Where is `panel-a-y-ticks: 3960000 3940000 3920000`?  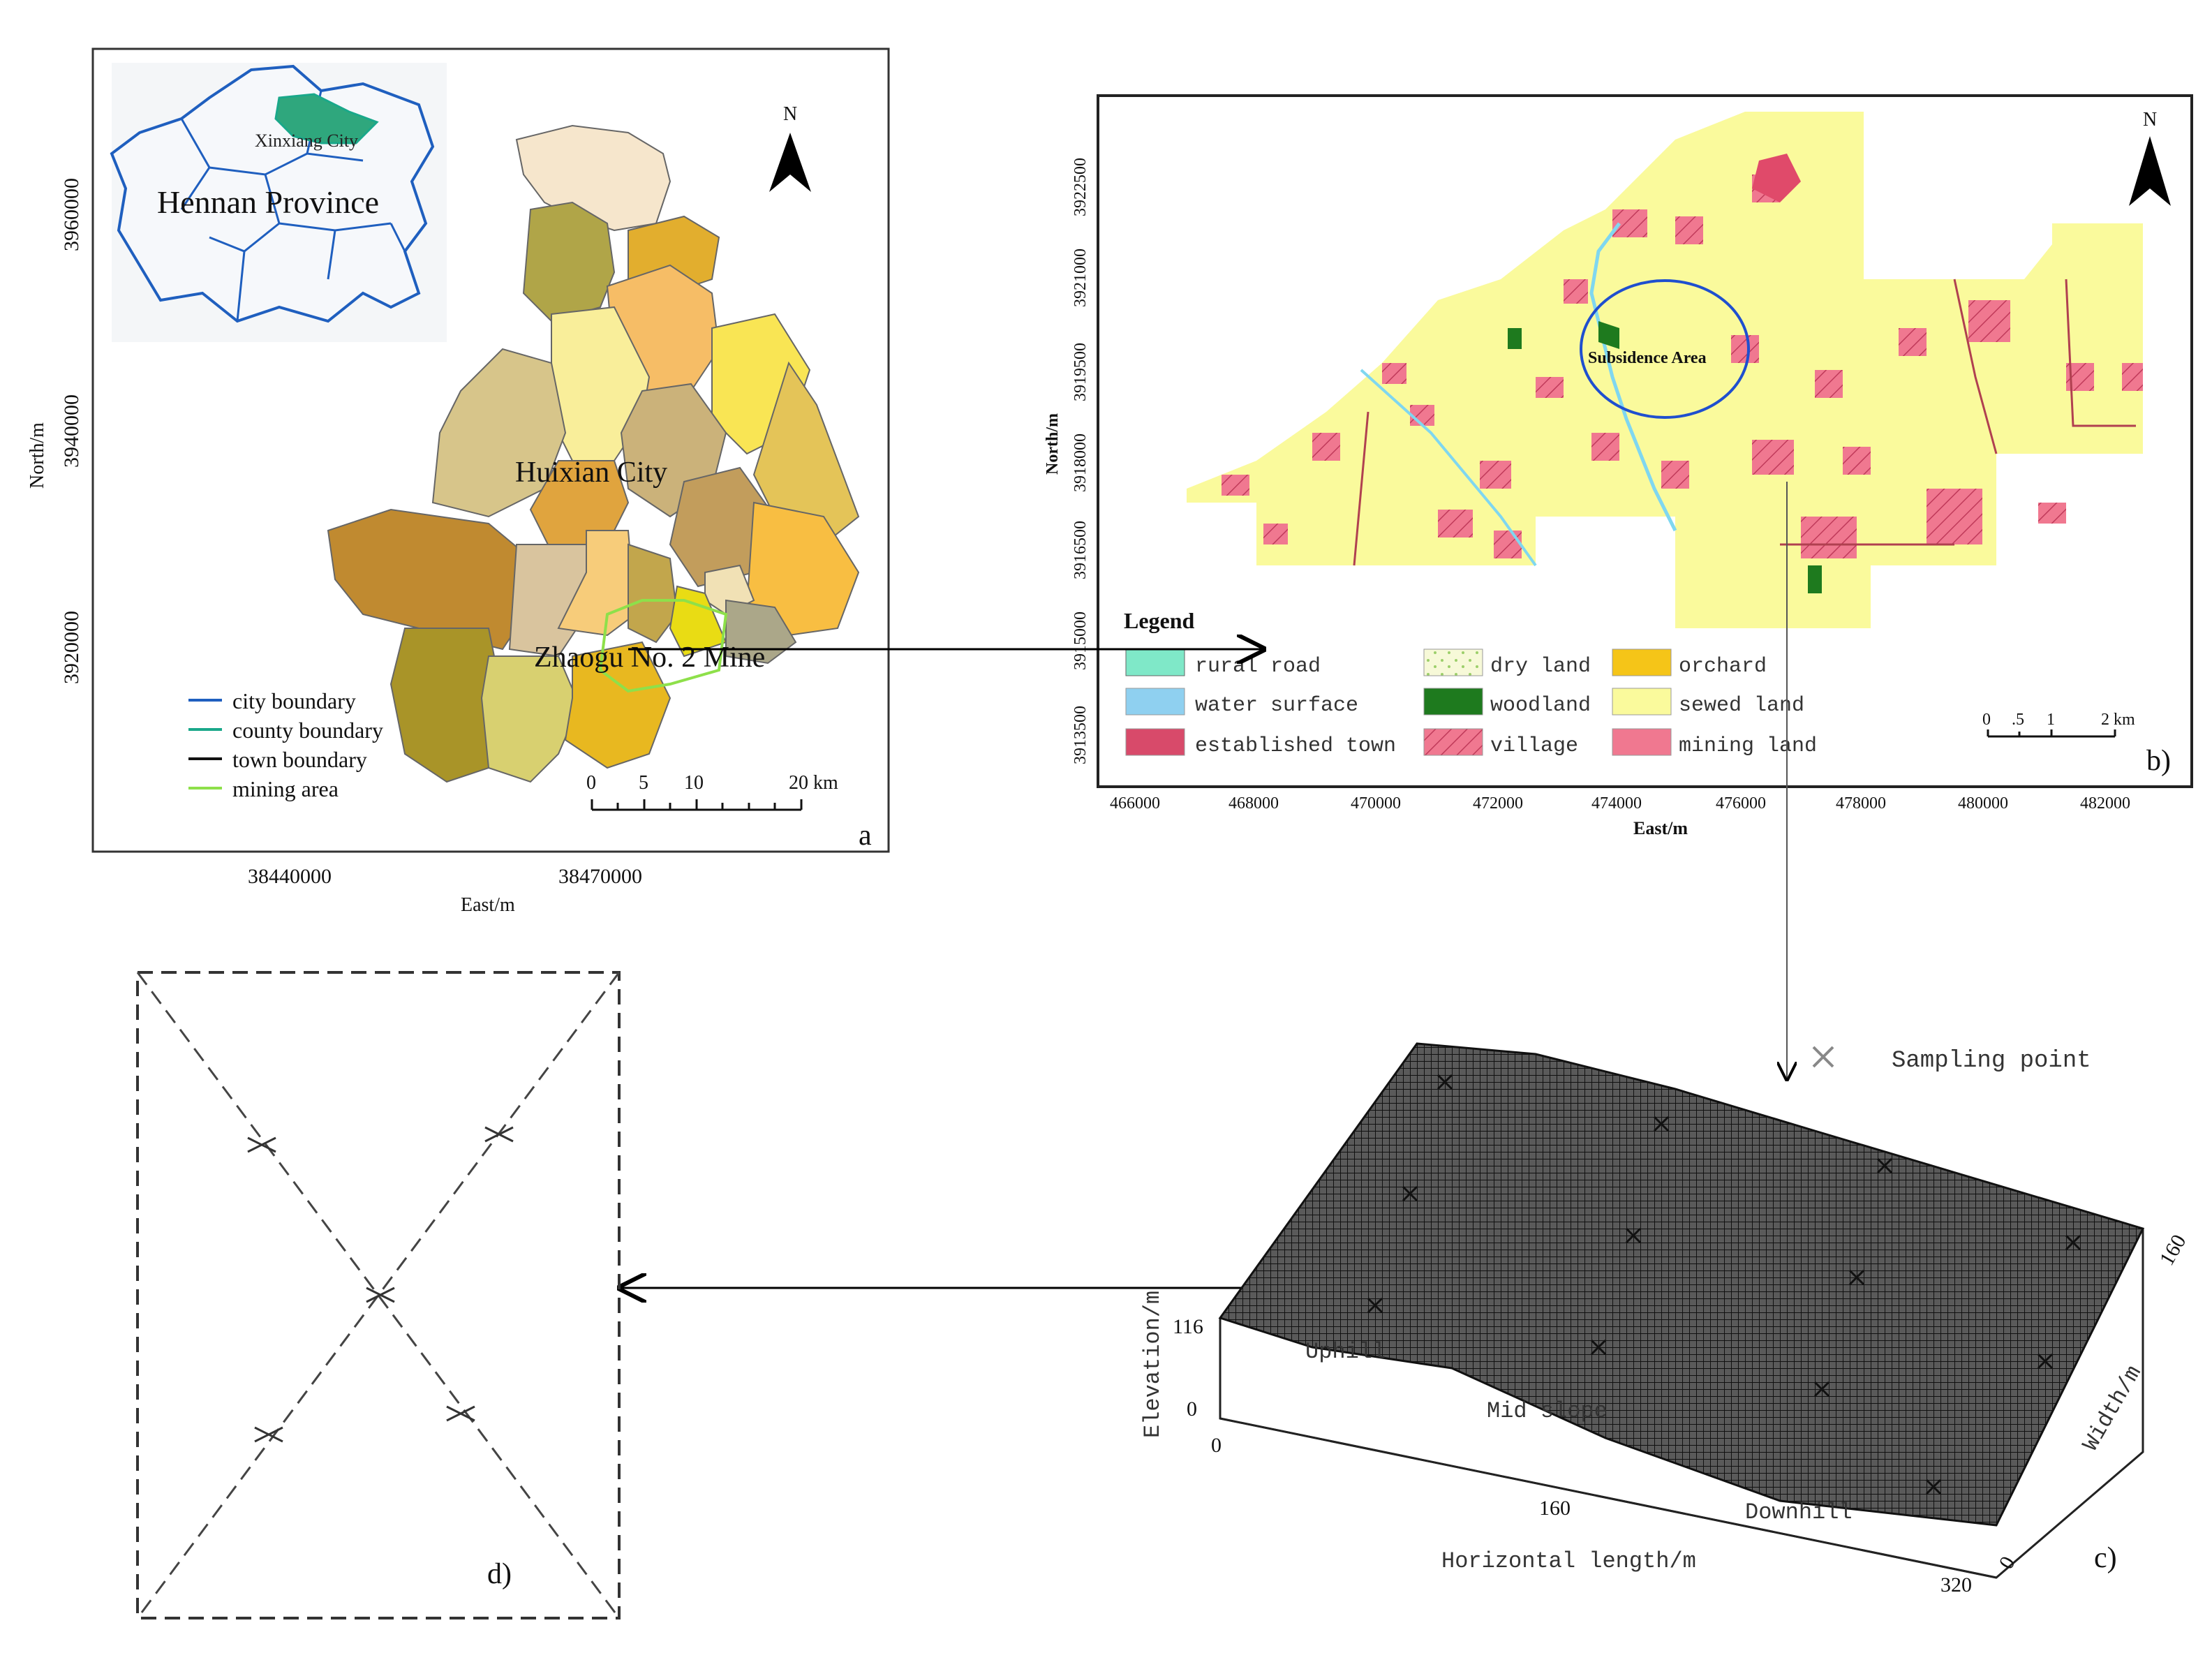 panel-a-y-ticks: 3960000 3940000 3920000 is located at coordinates (71, 431).